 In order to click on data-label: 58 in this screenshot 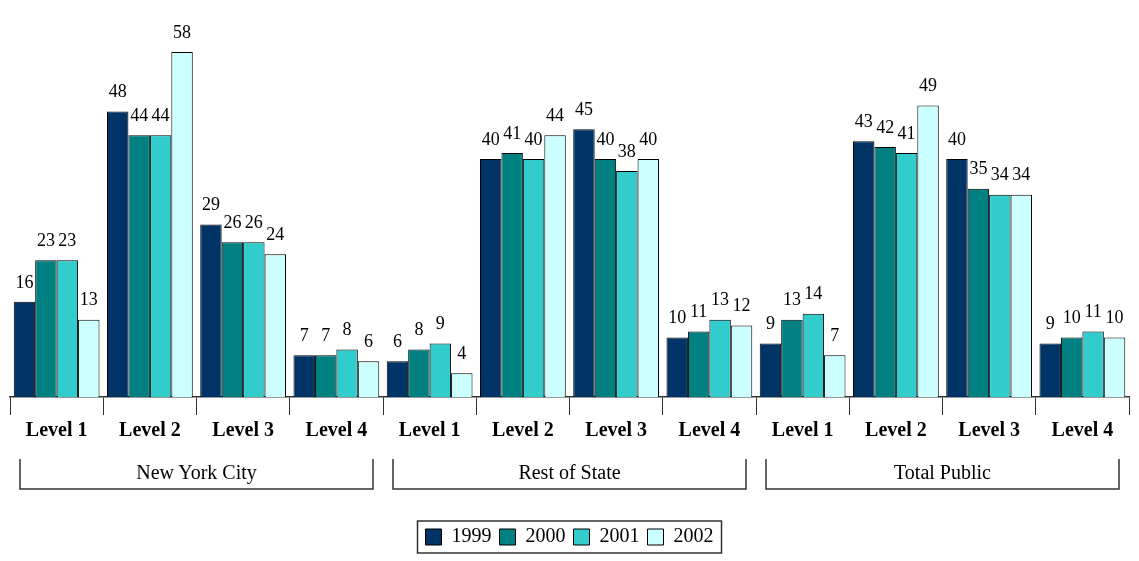, I will do `click(182, 31)`.